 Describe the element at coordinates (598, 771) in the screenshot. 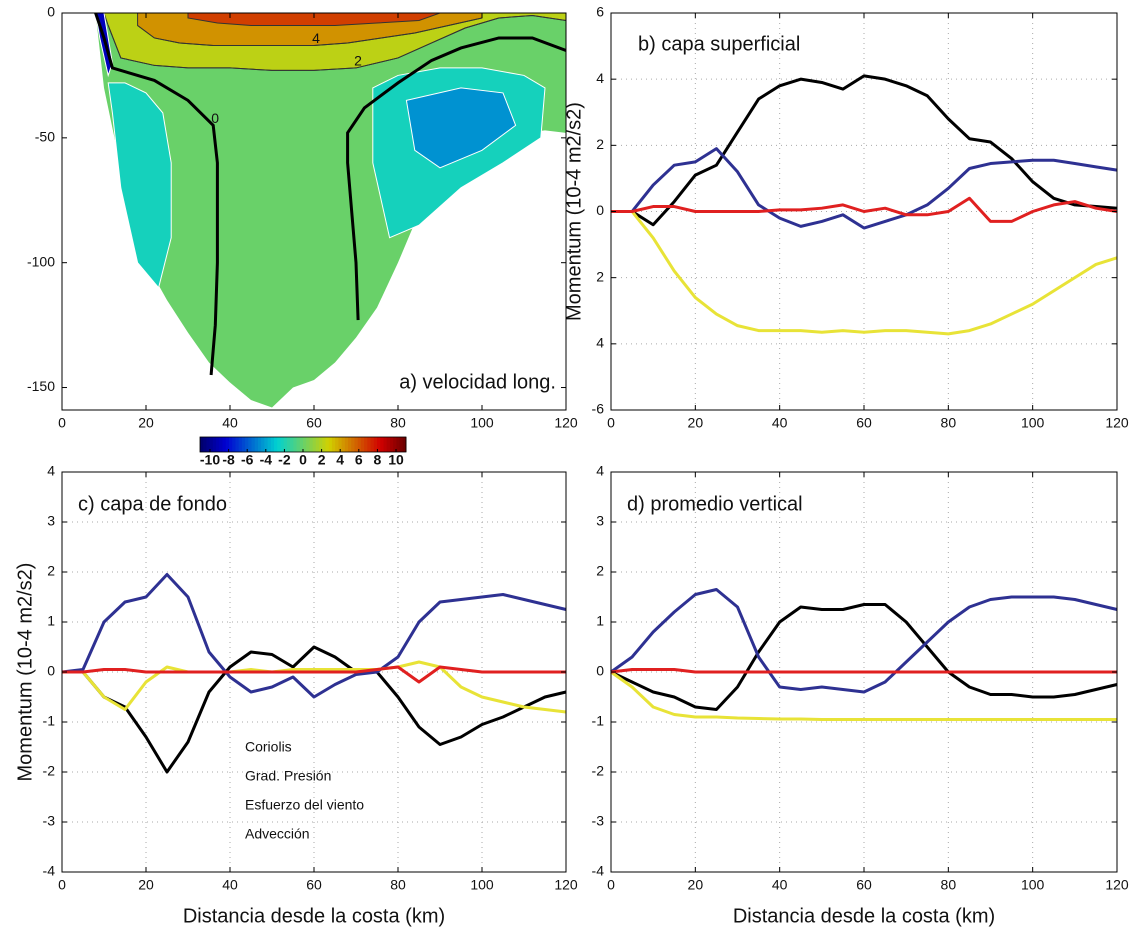

I see `y-tick-label: -2` at that location.